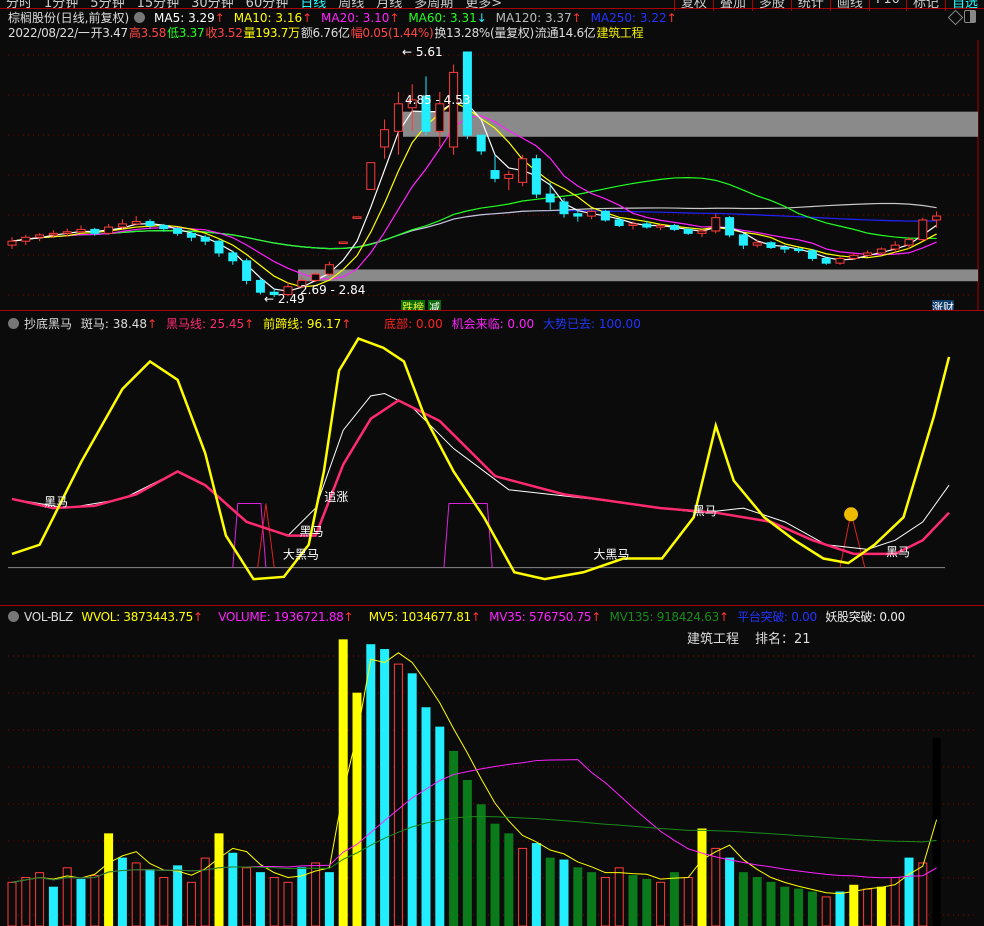 The height and width of the screenshot is (926, 984). Describe the element at coordinates (732, 5) in the screenshot. I see `toolbar-button: 叠加` at that location.